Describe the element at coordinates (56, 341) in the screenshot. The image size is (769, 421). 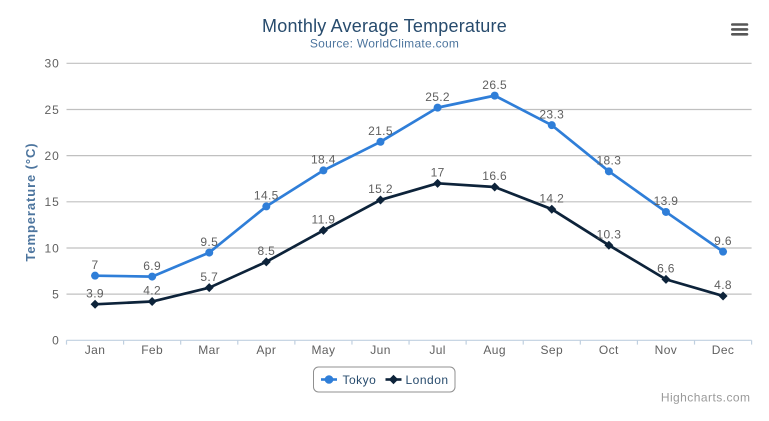
I see `svg-text: 0` at that location.